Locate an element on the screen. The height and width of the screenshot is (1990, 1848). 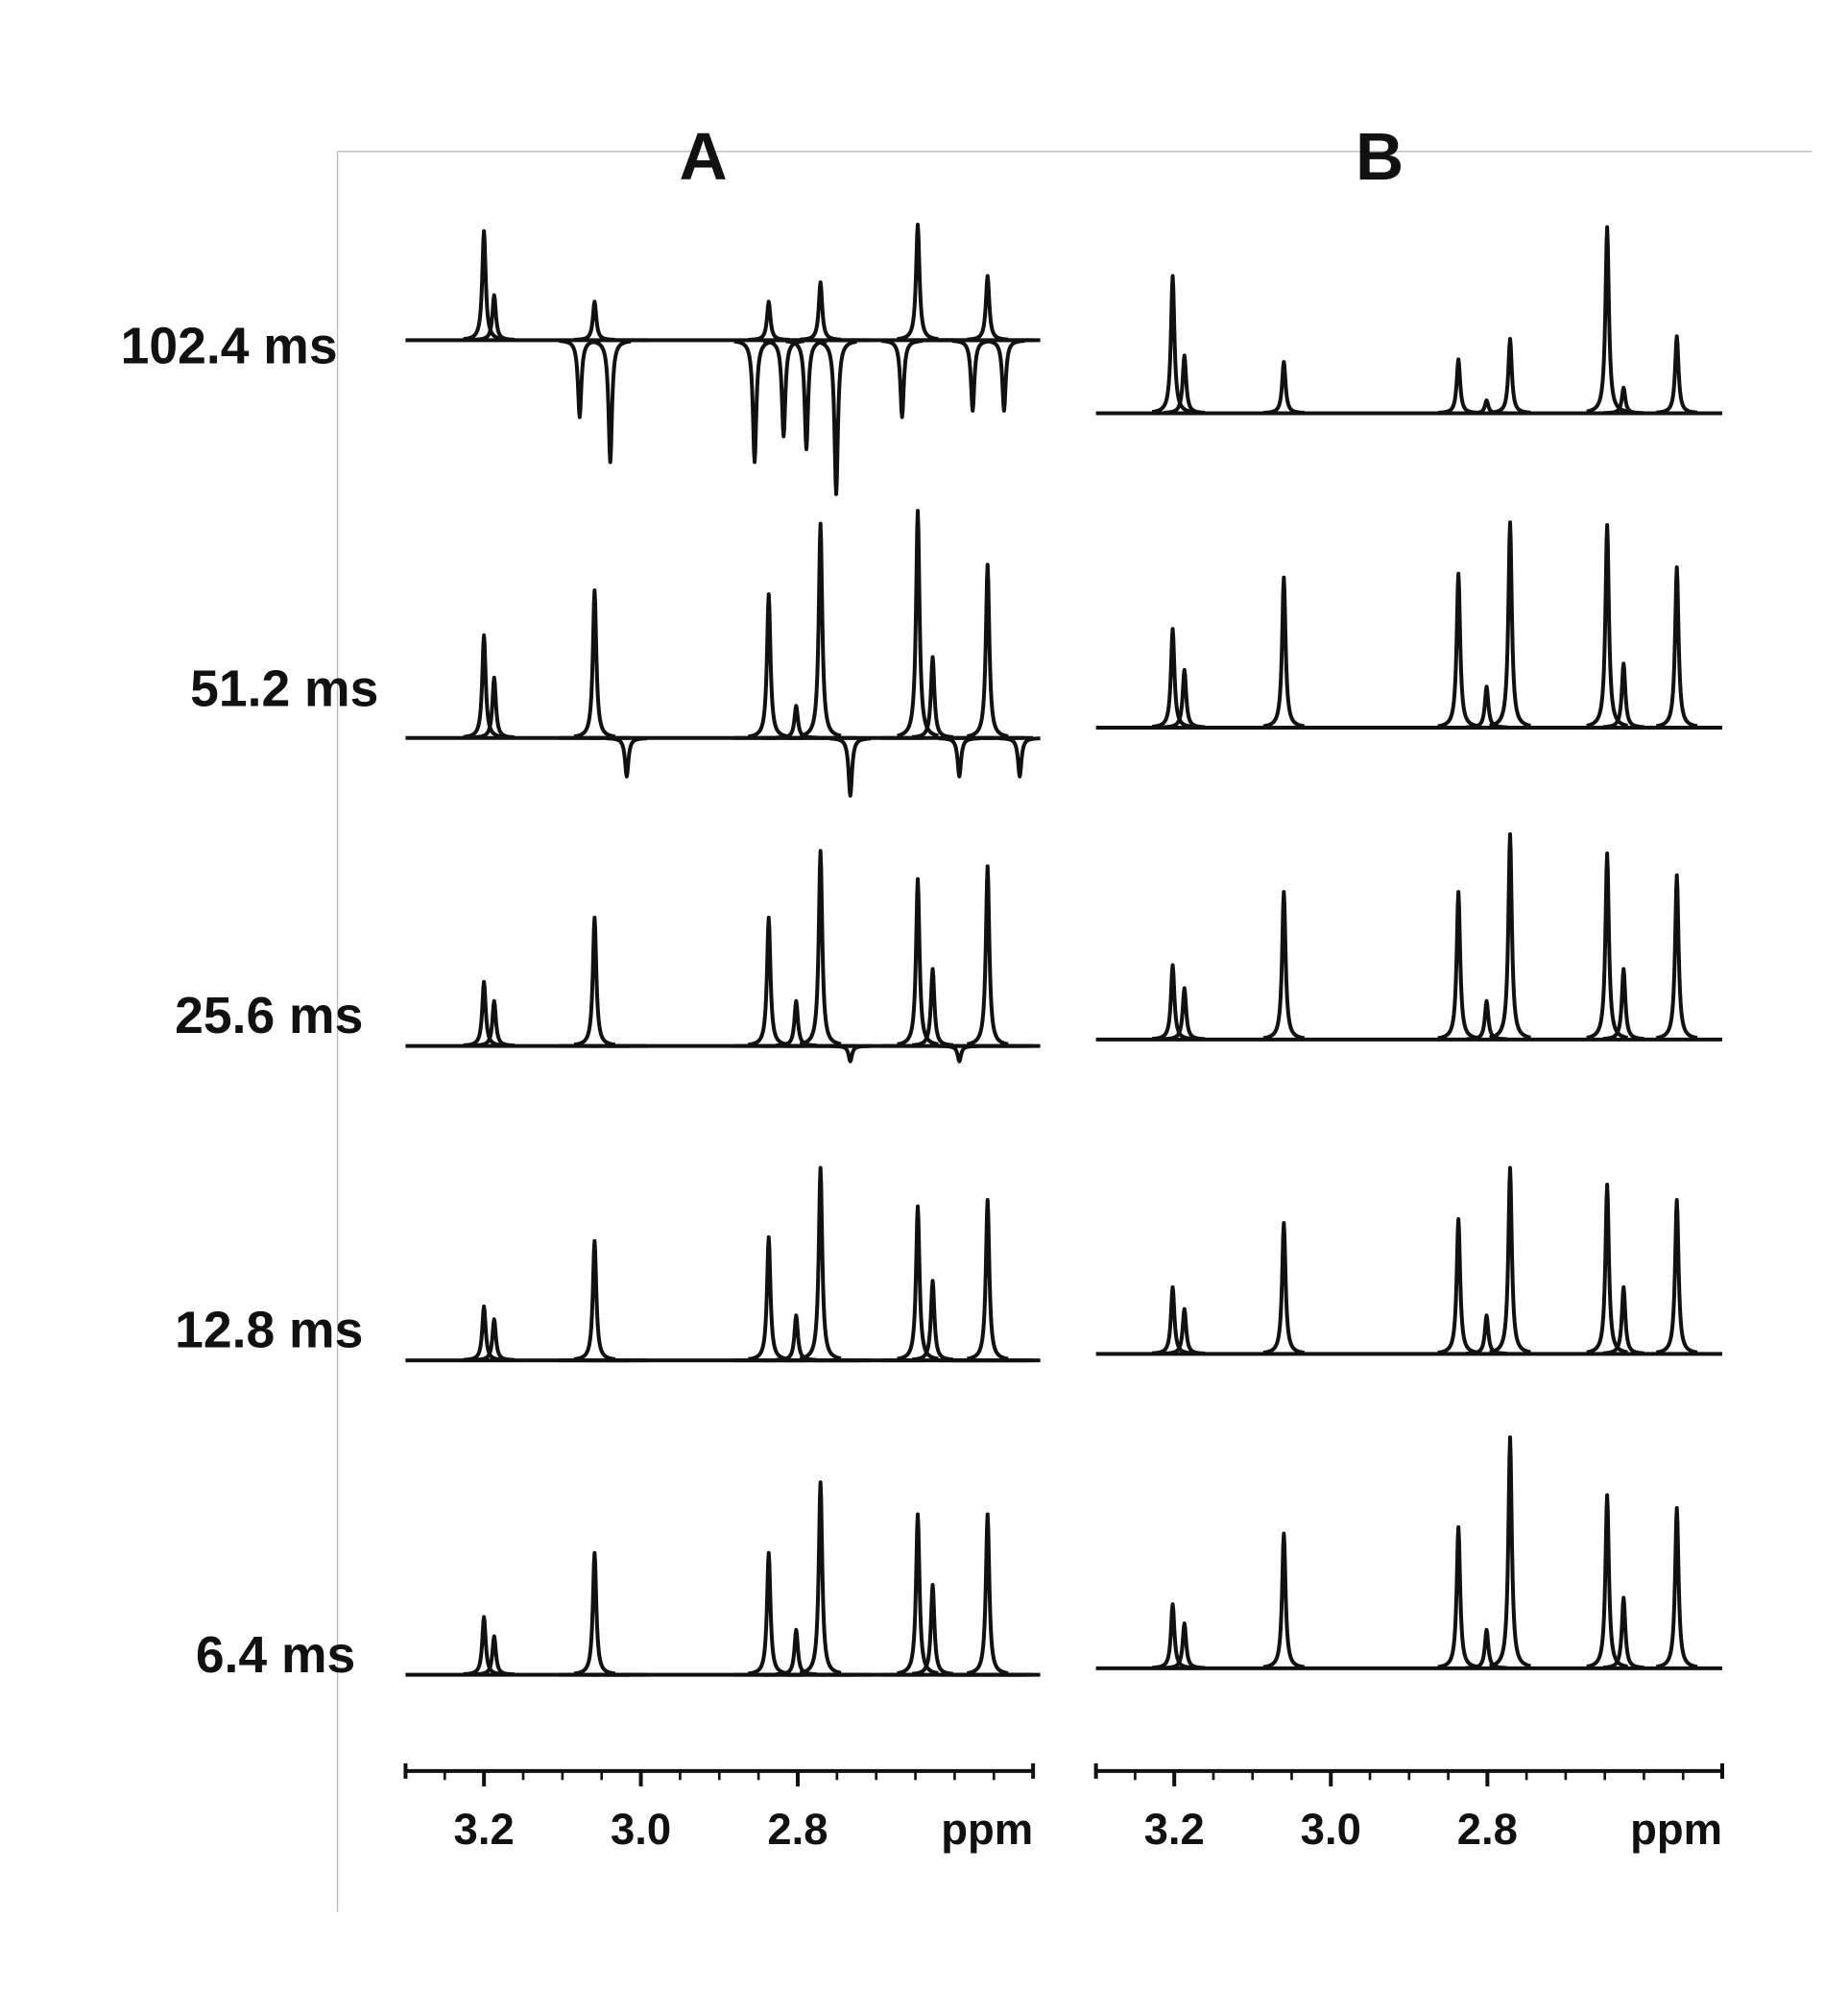
panel-title: A is located at coordinates (703, 157).